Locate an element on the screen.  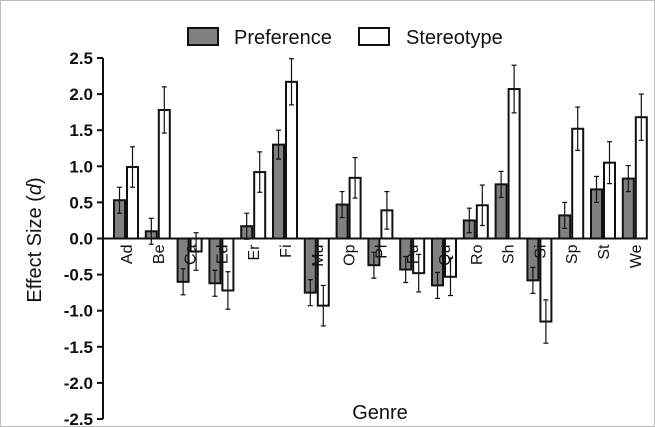
x-category-label: Sp is located at coordinates (572, 254).